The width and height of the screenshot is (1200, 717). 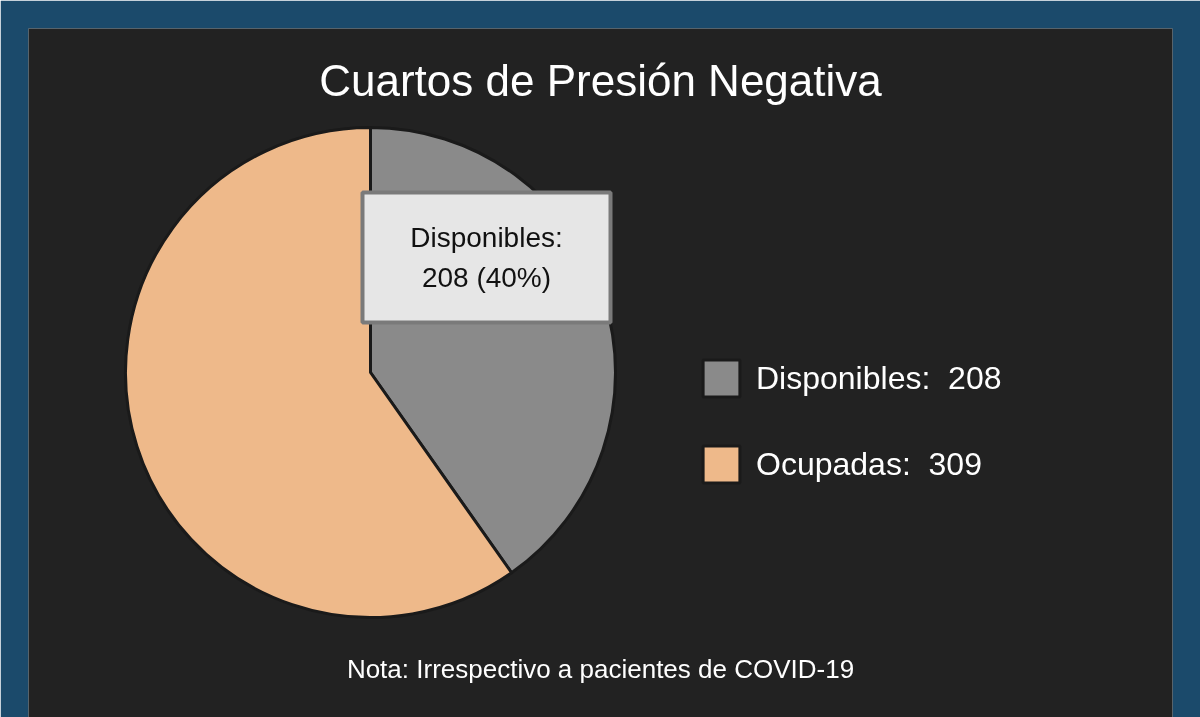 I want to click on text: Disponibles: 208 (40%), so click(x=486, y=257).